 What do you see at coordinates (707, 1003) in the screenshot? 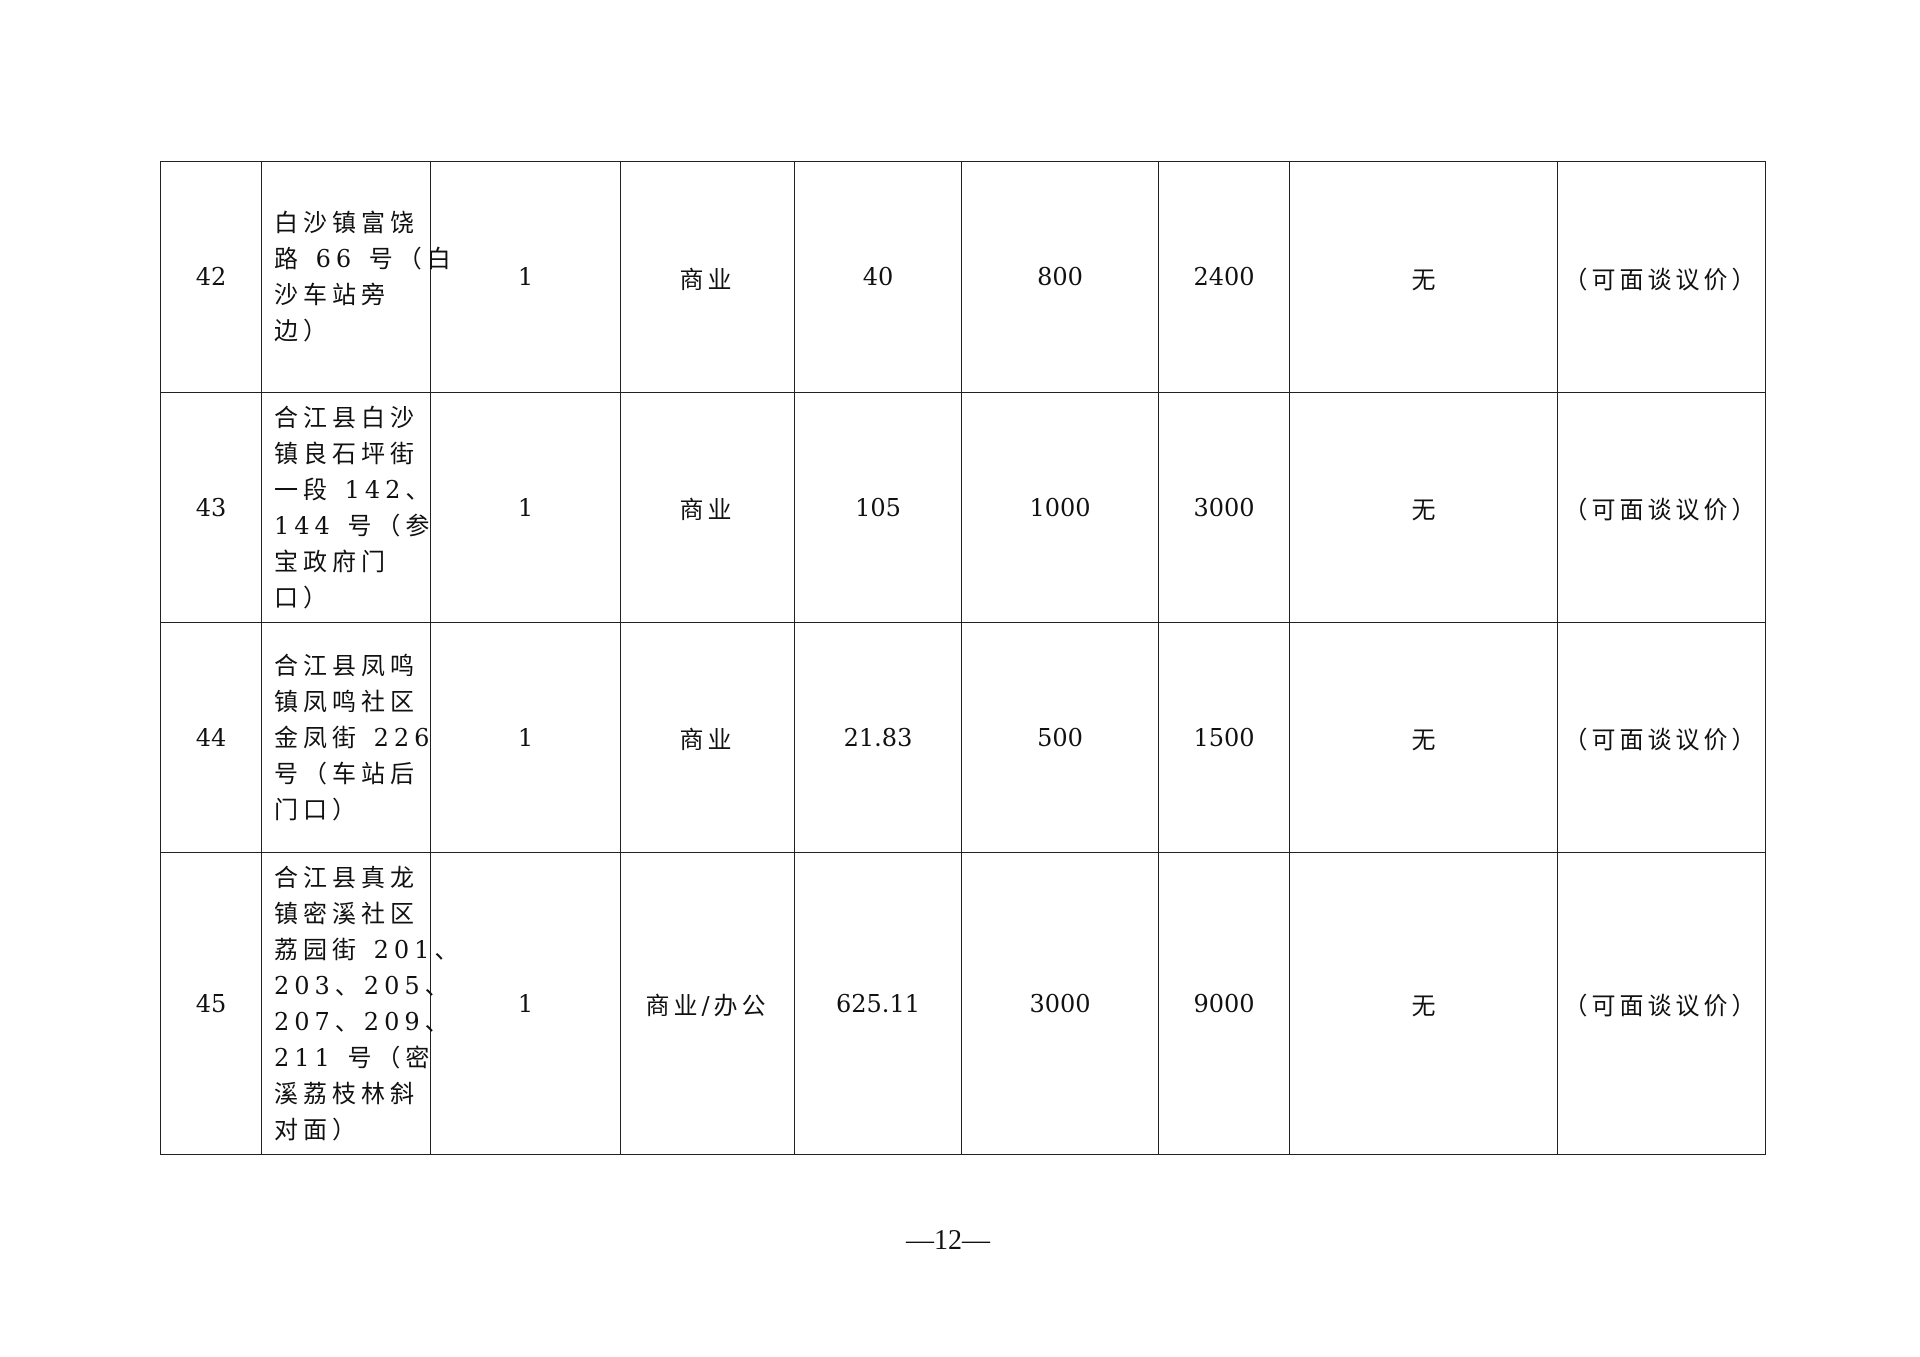
I see `use-cell: 商业/办公` at bounding box center [707, 1003].